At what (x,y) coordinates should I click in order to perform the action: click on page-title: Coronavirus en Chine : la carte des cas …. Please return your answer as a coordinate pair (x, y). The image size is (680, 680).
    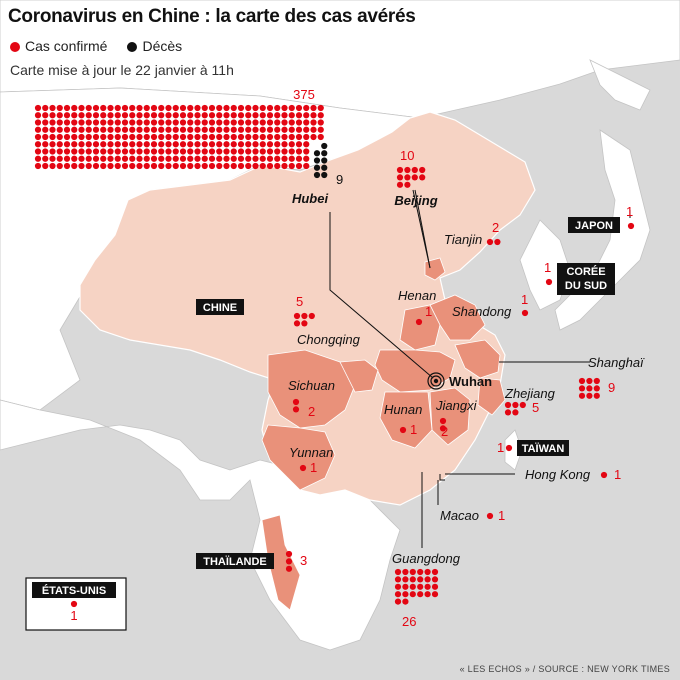
    Looking at the image, I should click on (212, 16).